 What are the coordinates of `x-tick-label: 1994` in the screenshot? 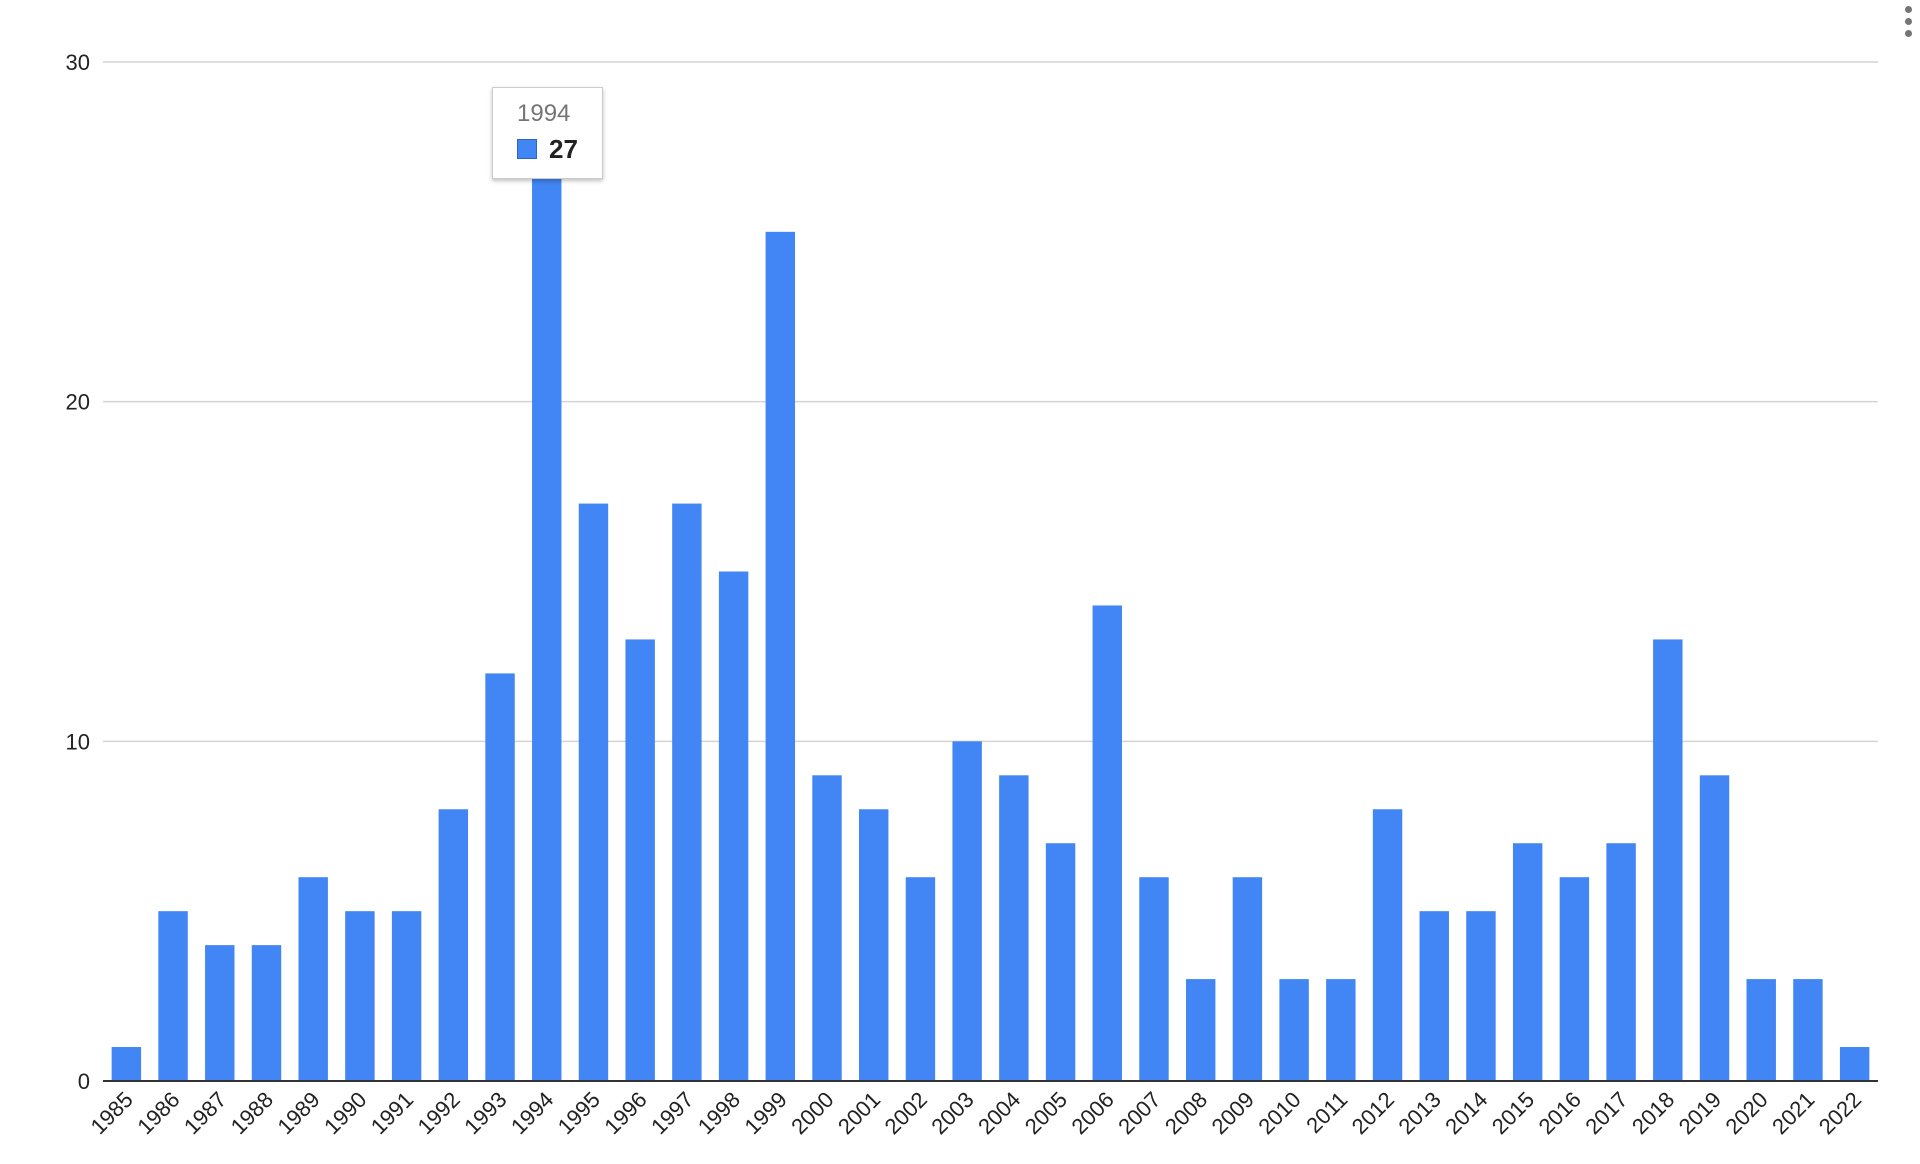 It's located at (532, 1113).